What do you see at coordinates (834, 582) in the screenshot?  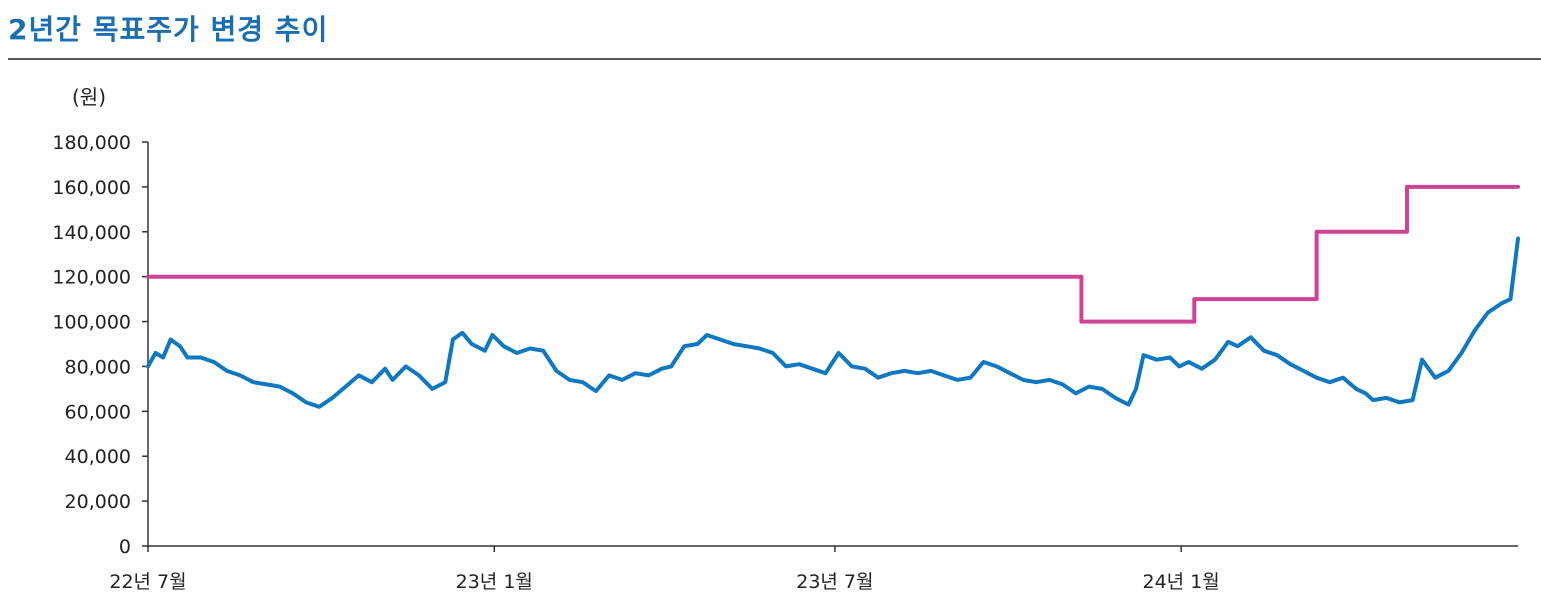 I see `x-tick-label: 23년 7월` at bounding box center [834, 582].